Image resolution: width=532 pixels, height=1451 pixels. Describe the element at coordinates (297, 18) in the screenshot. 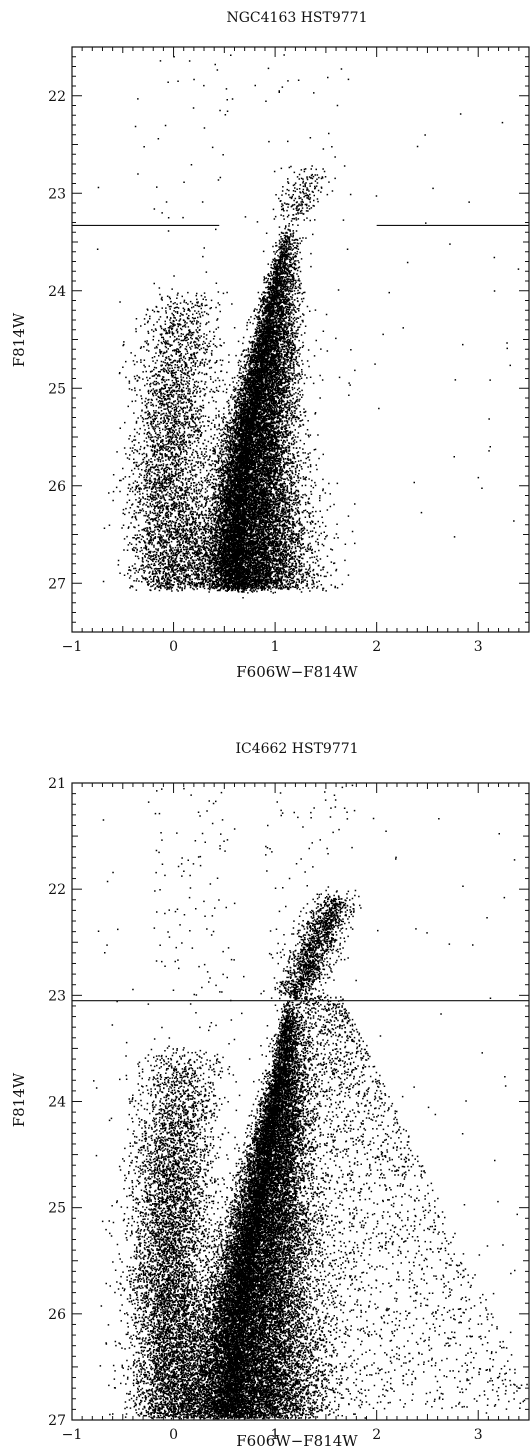

I see `chart-title: NGC4163 HST9771` at that location.